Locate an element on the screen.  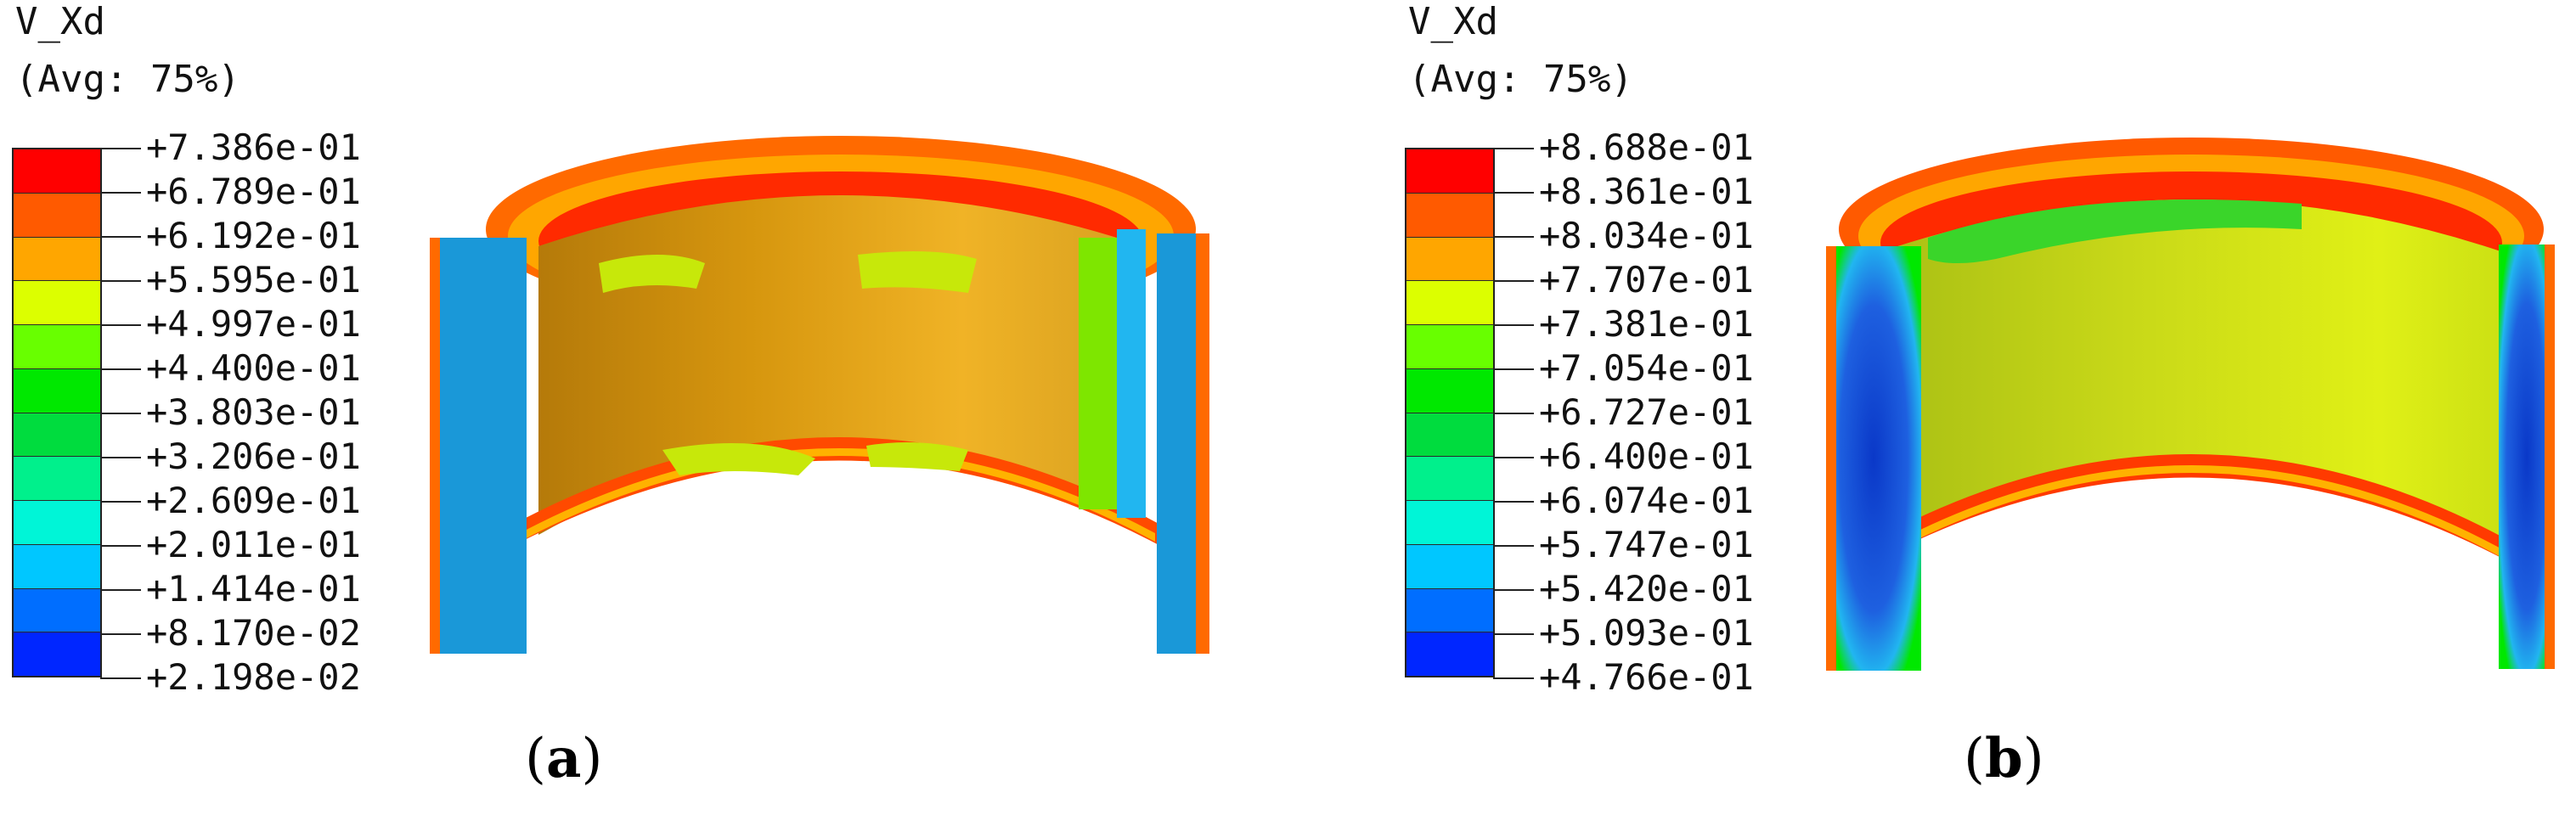
patch-green-lower-right is located at coordinates (917, 457).